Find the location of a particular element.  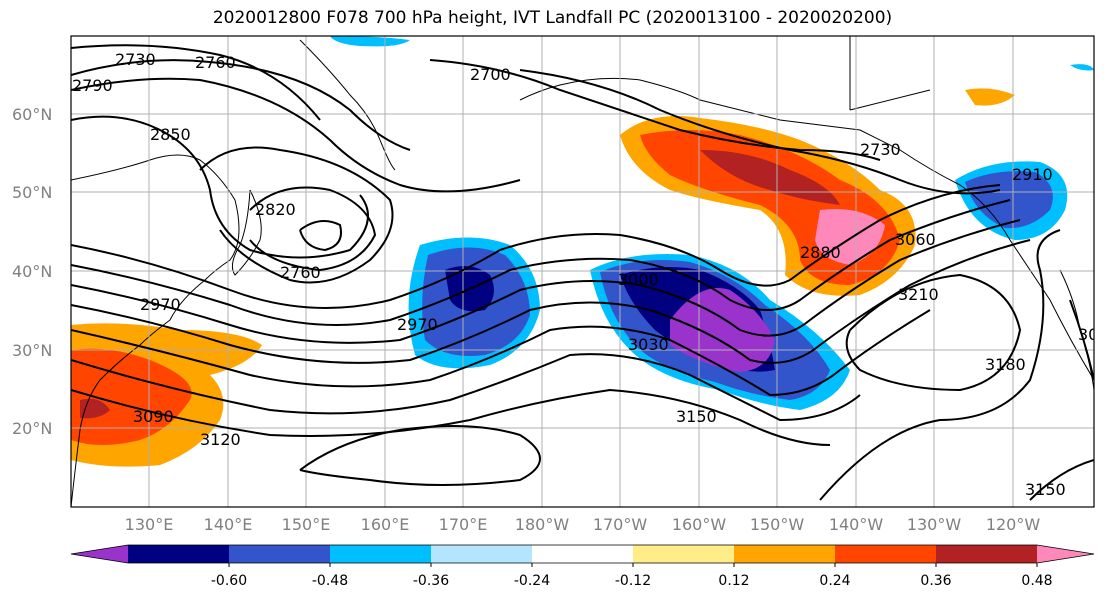

svg-text: 50°N is located at coordinates (32, 192).